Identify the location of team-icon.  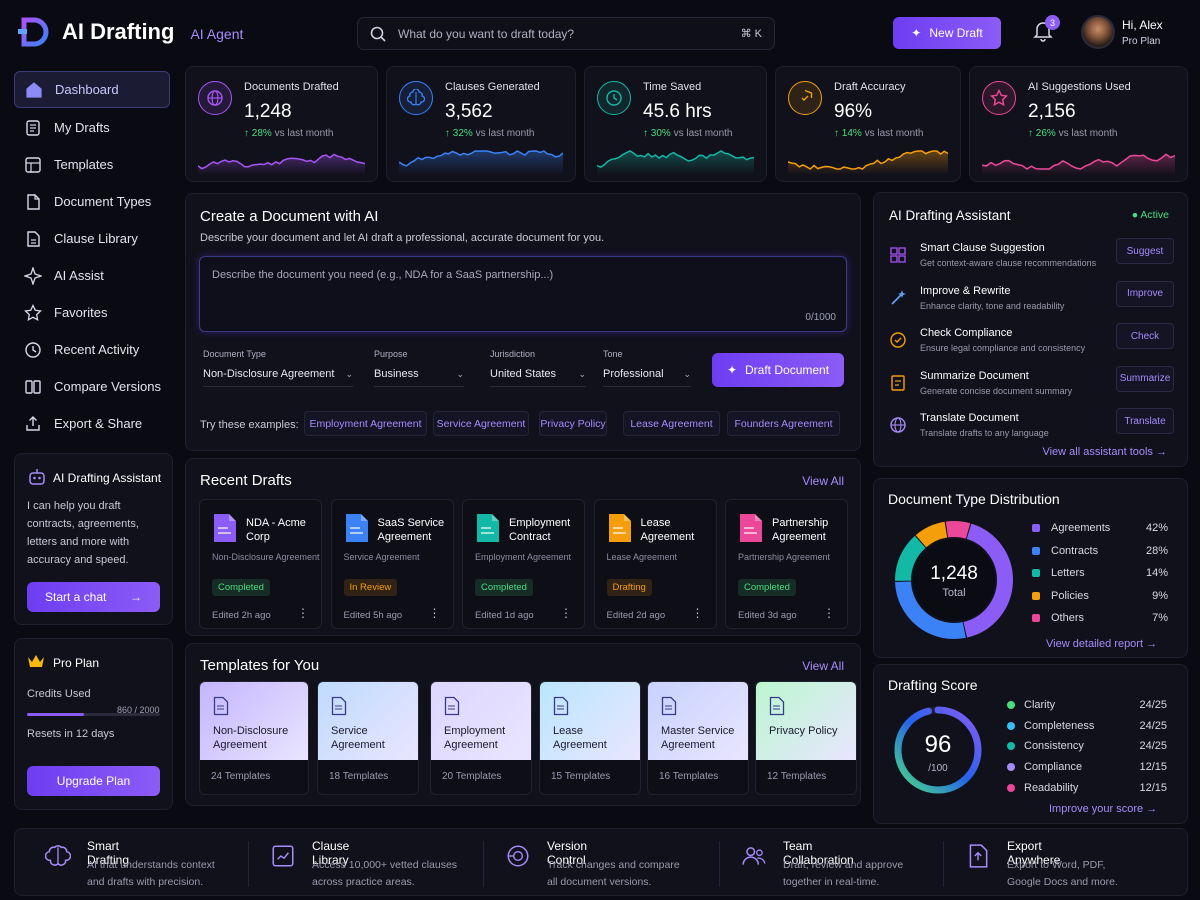
(754, 856).